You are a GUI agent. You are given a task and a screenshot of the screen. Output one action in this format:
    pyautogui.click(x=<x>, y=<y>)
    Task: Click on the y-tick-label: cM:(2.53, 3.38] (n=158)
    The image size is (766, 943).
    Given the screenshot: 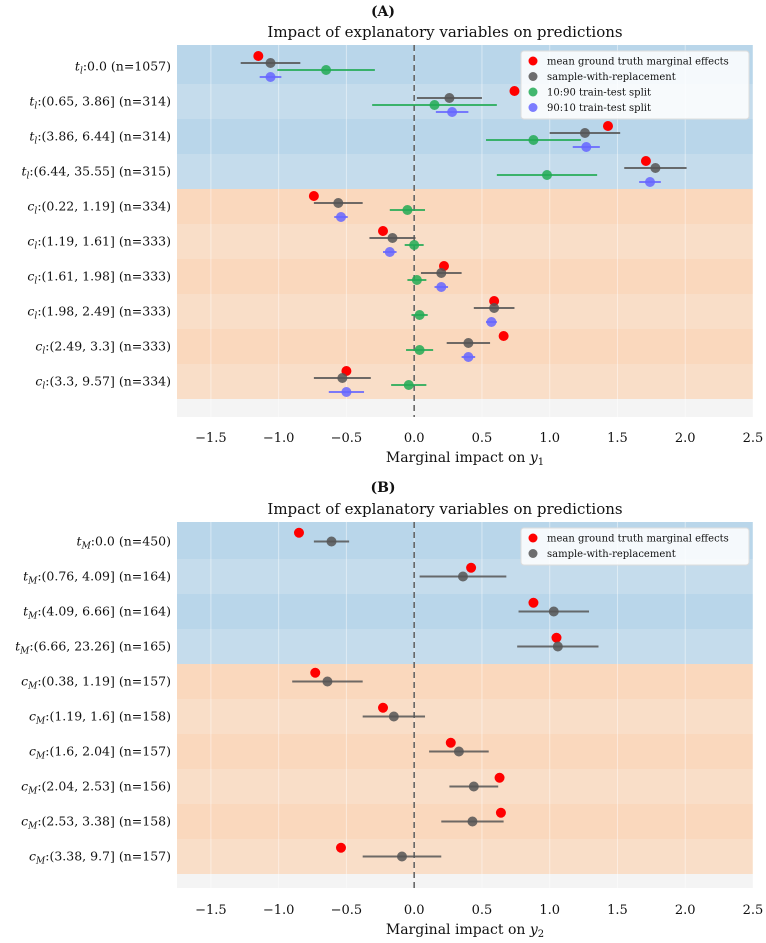 What is the action you would take?
    pyautogui.click(x=96, y=823)
    